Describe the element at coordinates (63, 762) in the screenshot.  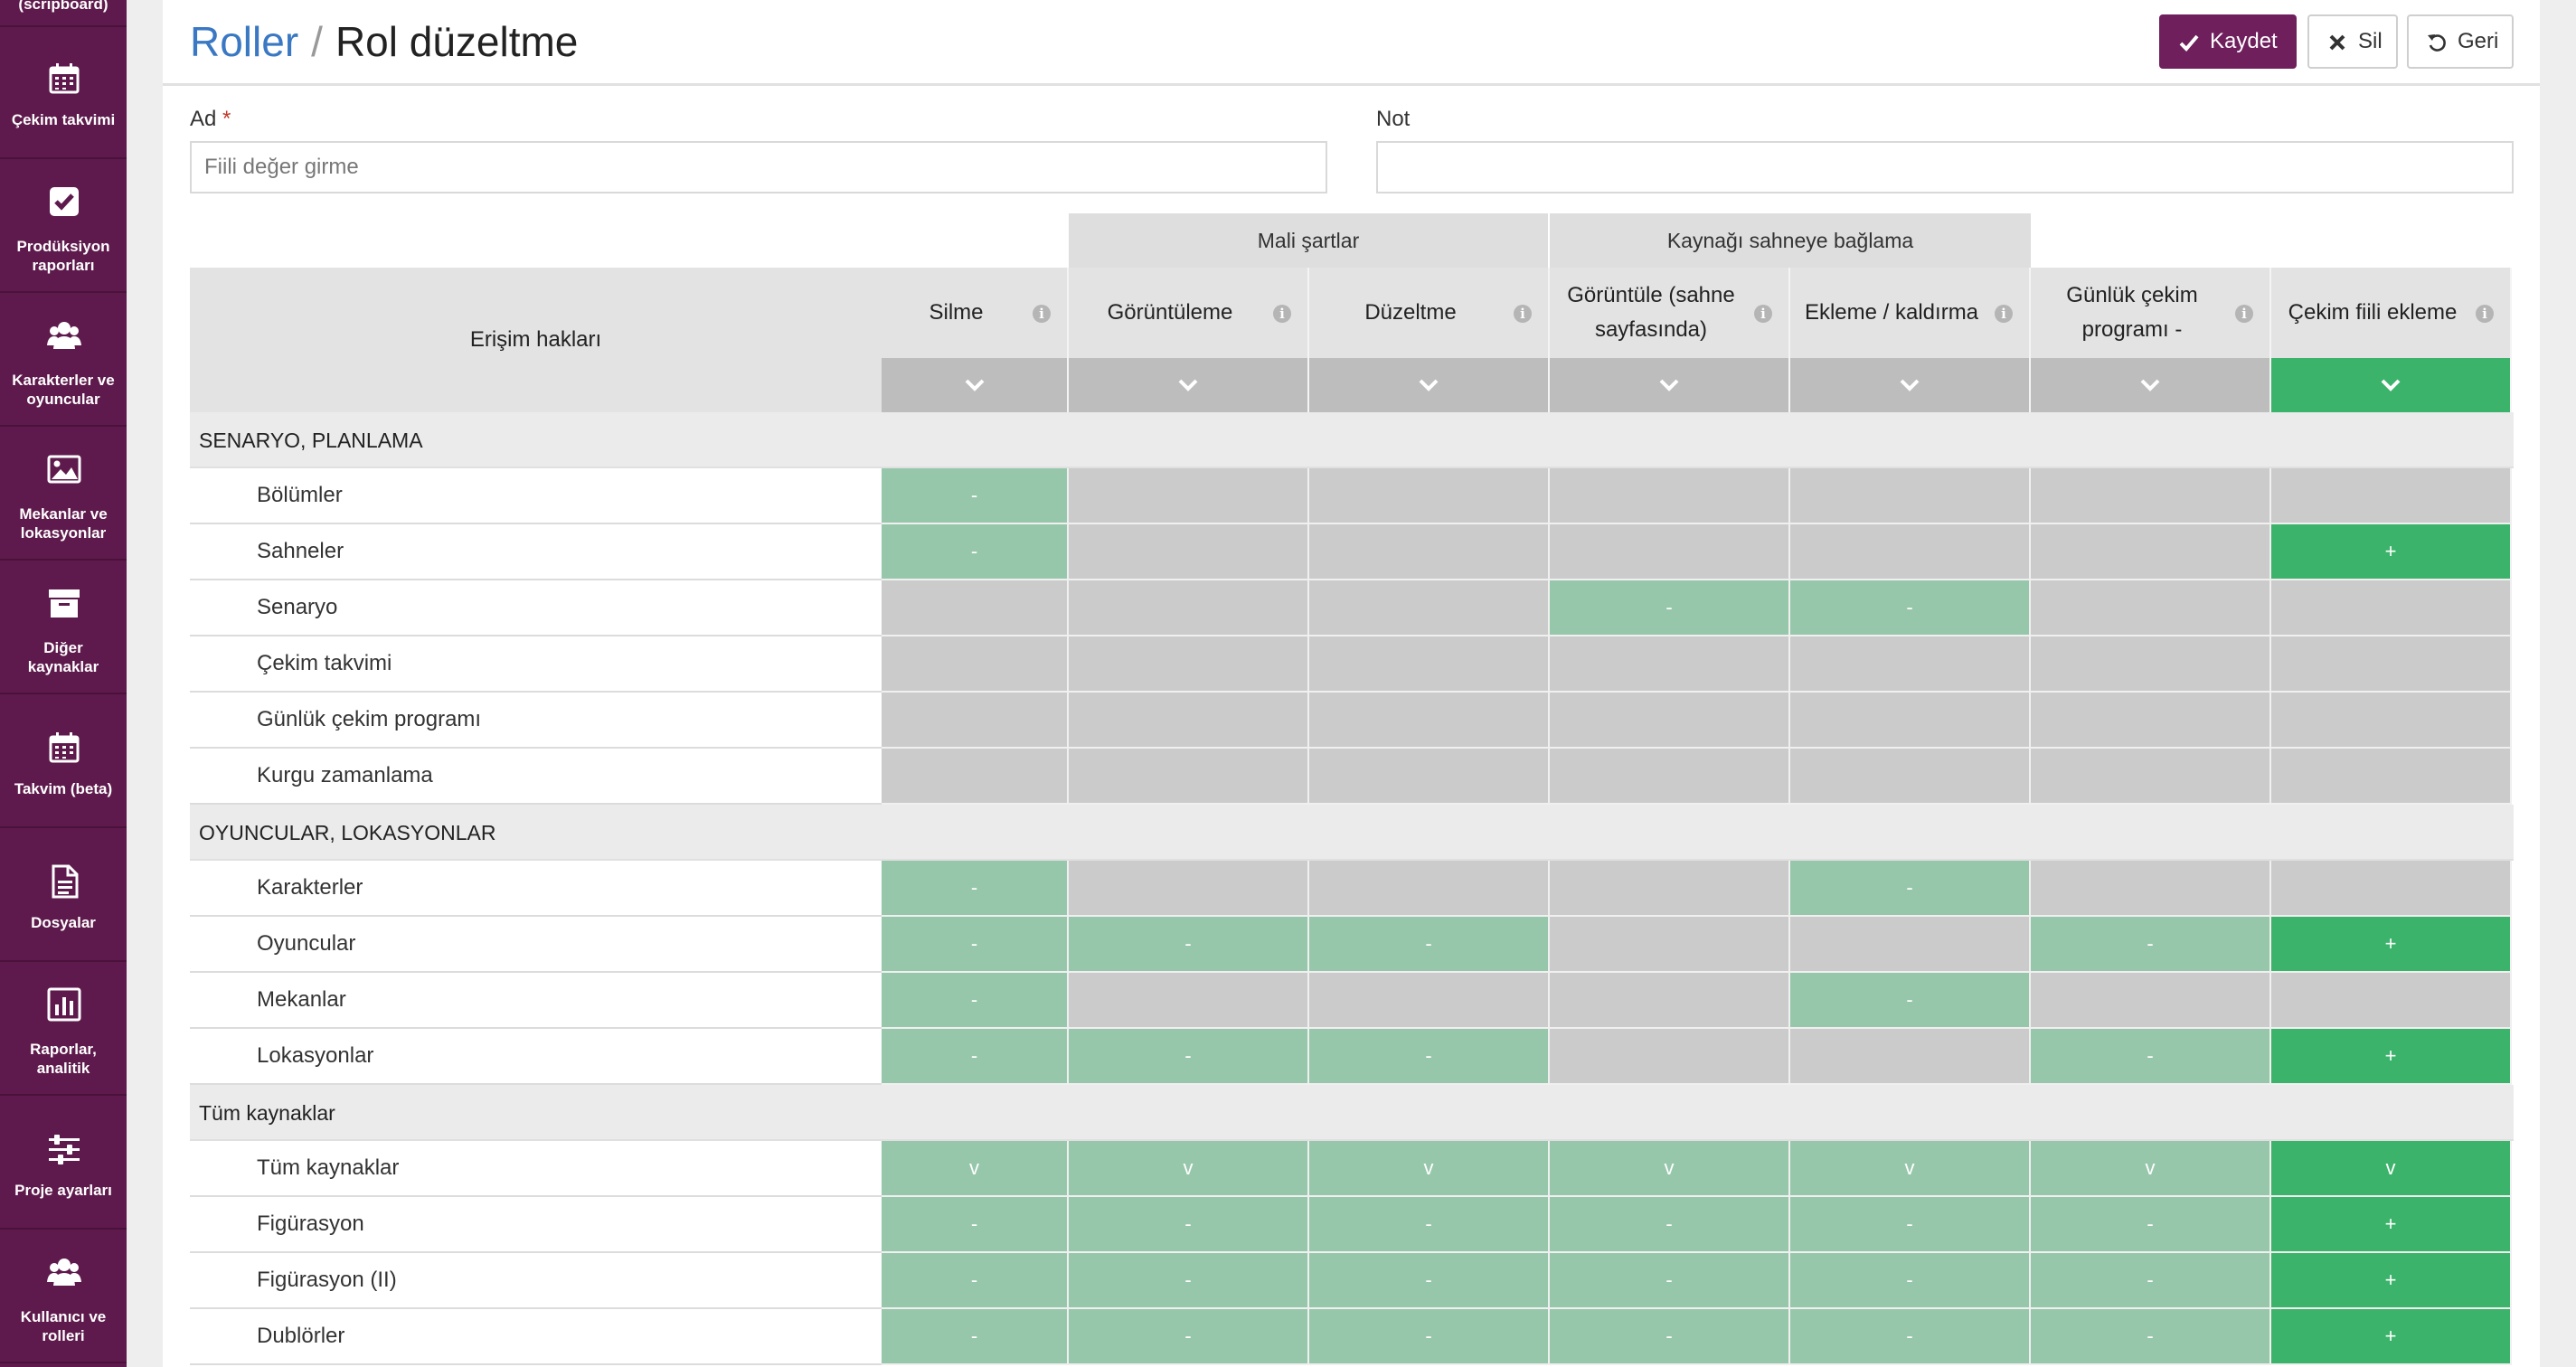
I see `sidebar-item-6: Takvim (beta)` at that location.